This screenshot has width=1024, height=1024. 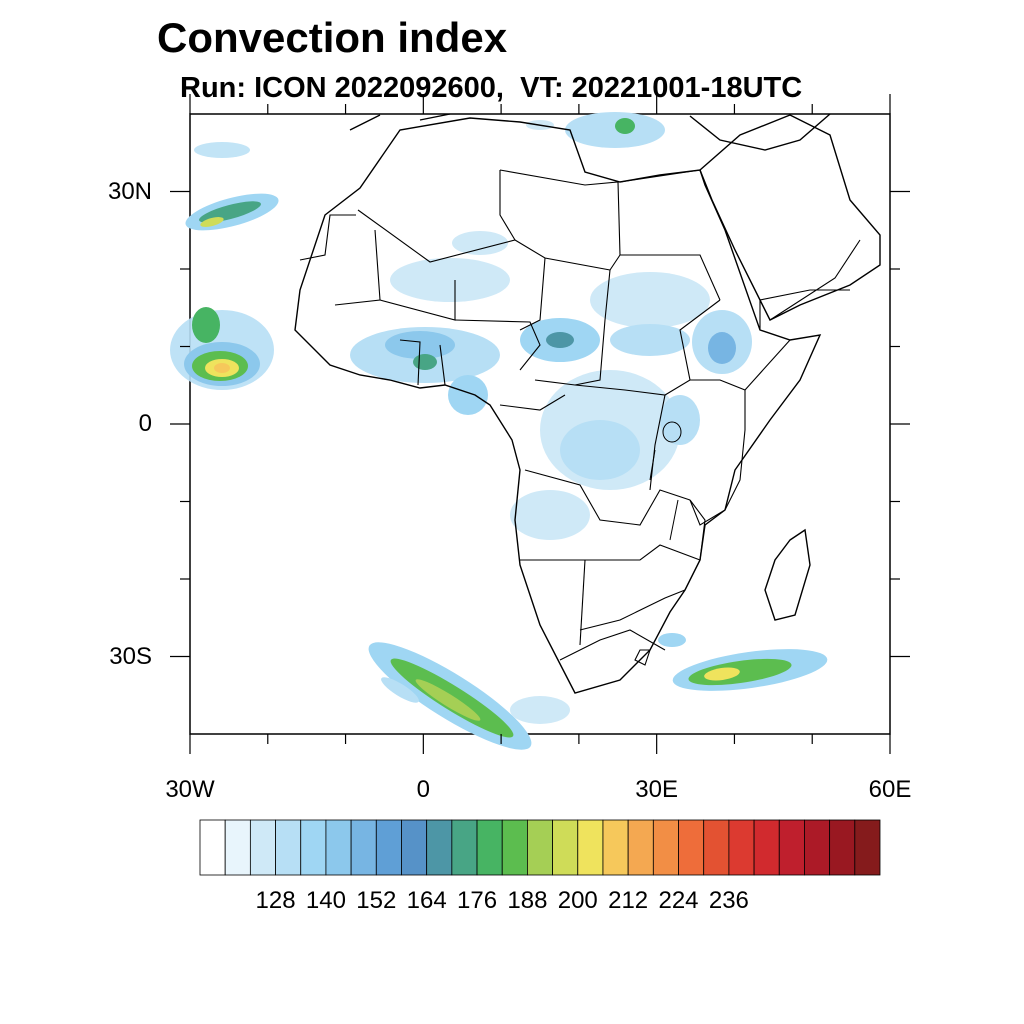 I want to click on colorbar-label: 224, so click(x=678, y=900).